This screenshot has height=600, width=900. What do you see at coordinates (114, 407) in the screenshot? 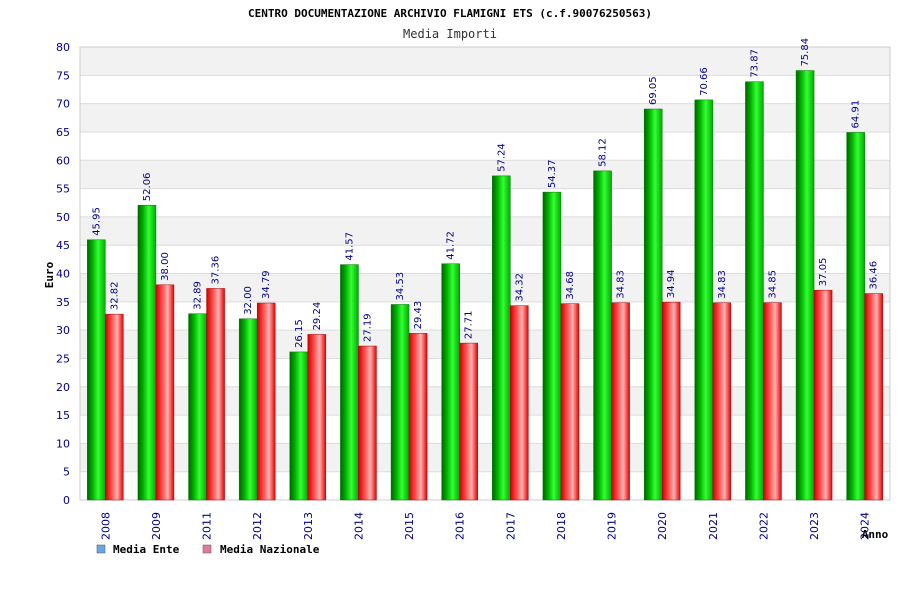
I see `bar-media-nazionale-2008` at bounding box center [114, 407].